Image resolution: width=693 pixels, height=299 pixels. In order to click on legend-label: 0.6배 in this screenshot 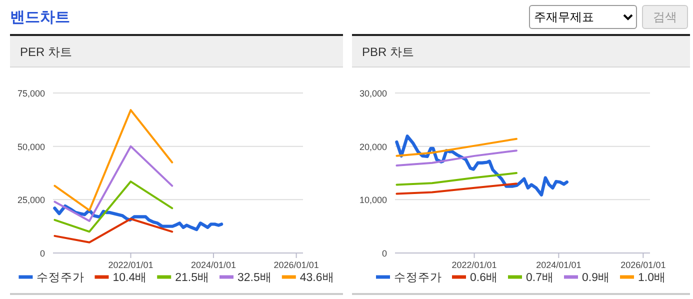, I will do `click(484, 278)`.